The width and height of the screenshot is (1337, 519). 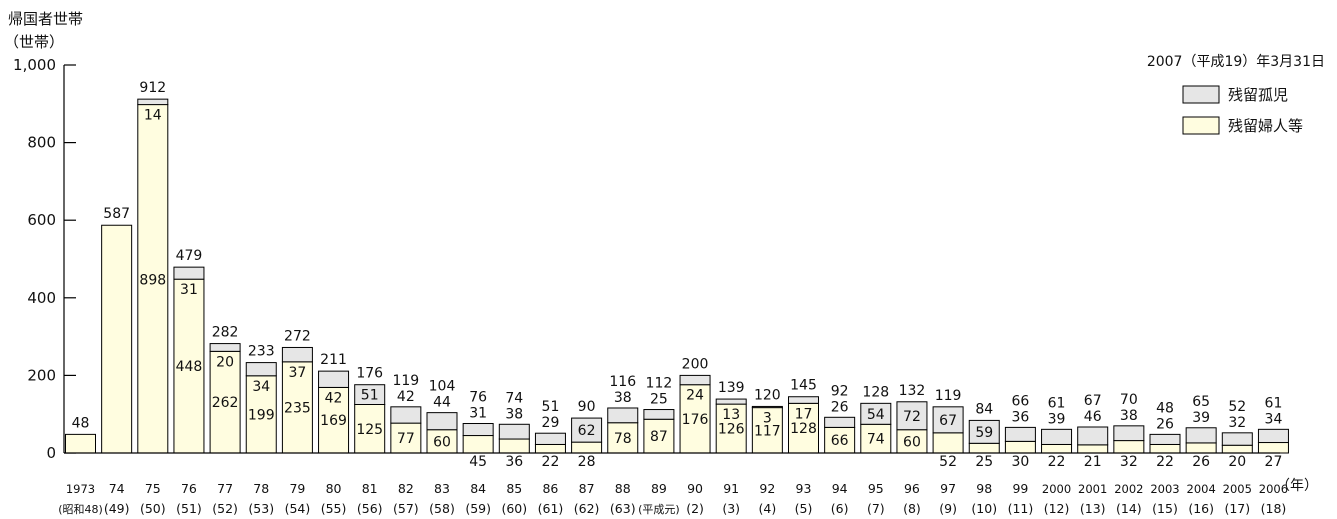 I want to click on bar-resident-2005, so click(x=1237, y=449).